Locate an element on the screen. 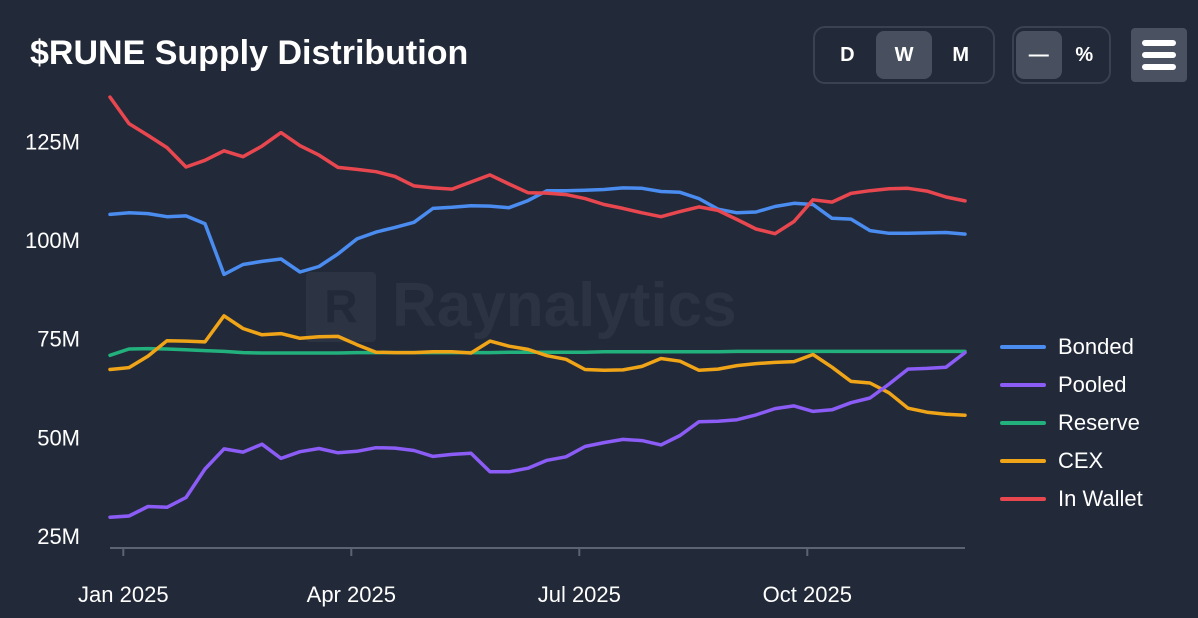  mode-toggle: — % is located at coordinates (1061, 55).